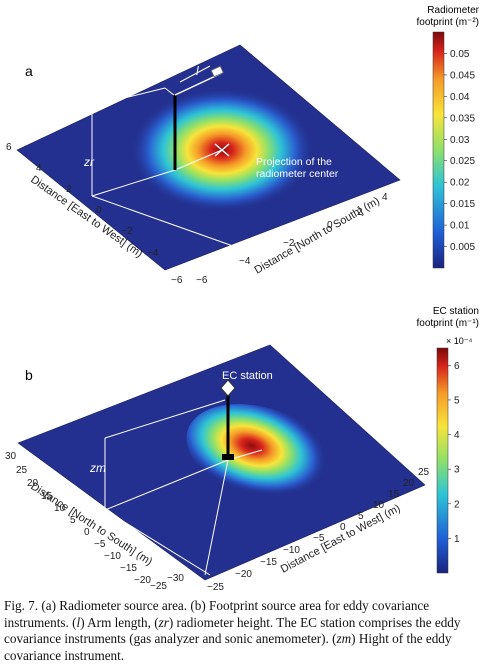 The width and height of the screenshot is (489, 671). Describe the element at coordinates (119, 622) in the screenshot. I see `caption-part: ) Arm length, (` at that location.